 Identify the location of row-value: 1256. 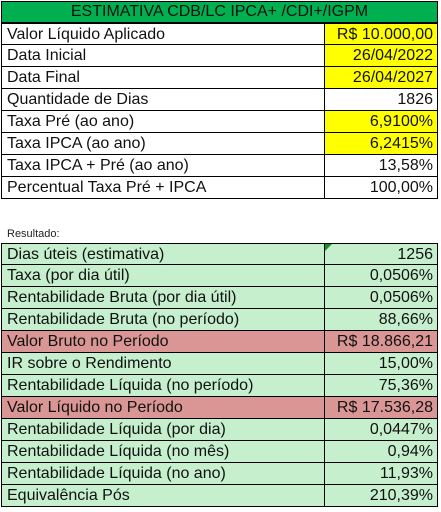
(381, 254).